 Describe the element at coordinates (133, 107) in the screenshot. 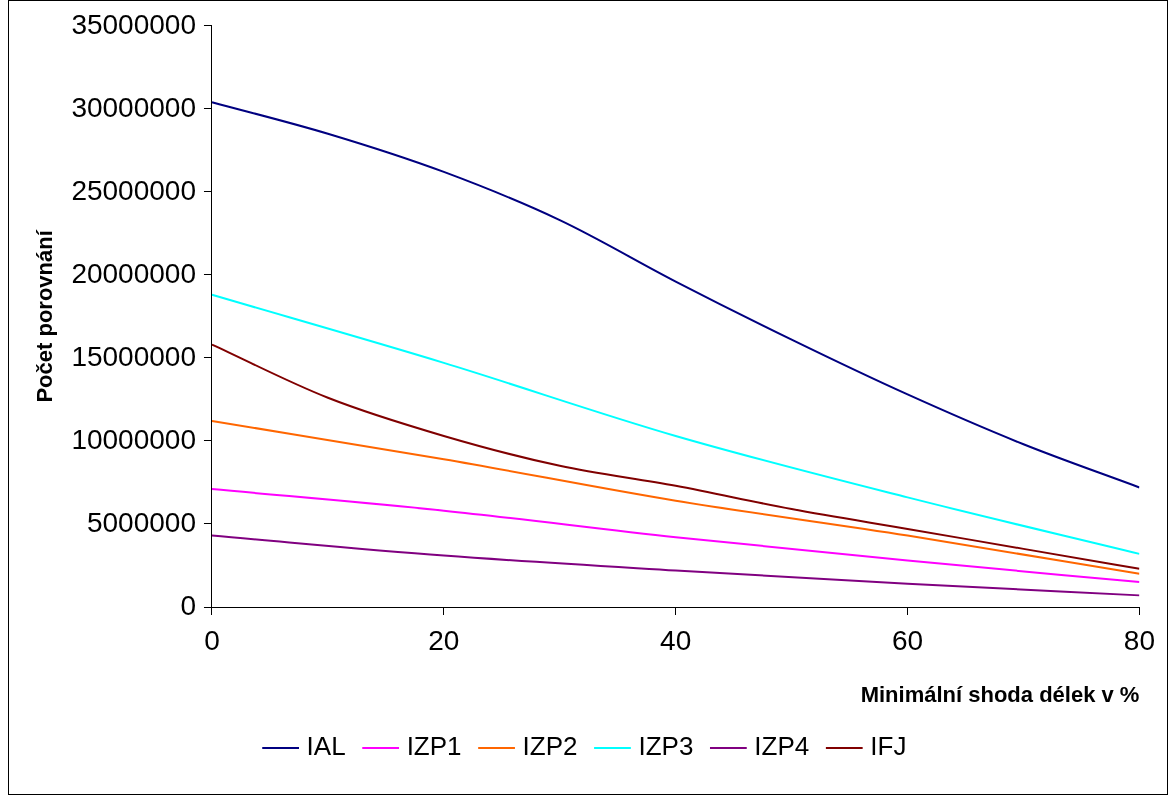

I see `y-tick-label: 30000000` at that location.